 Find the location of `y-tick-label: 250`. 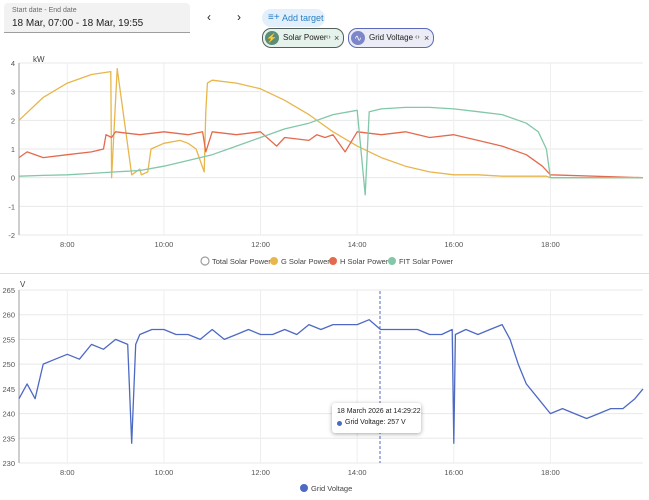

y-tick-label: 250 is located at coordinates (8, 364).